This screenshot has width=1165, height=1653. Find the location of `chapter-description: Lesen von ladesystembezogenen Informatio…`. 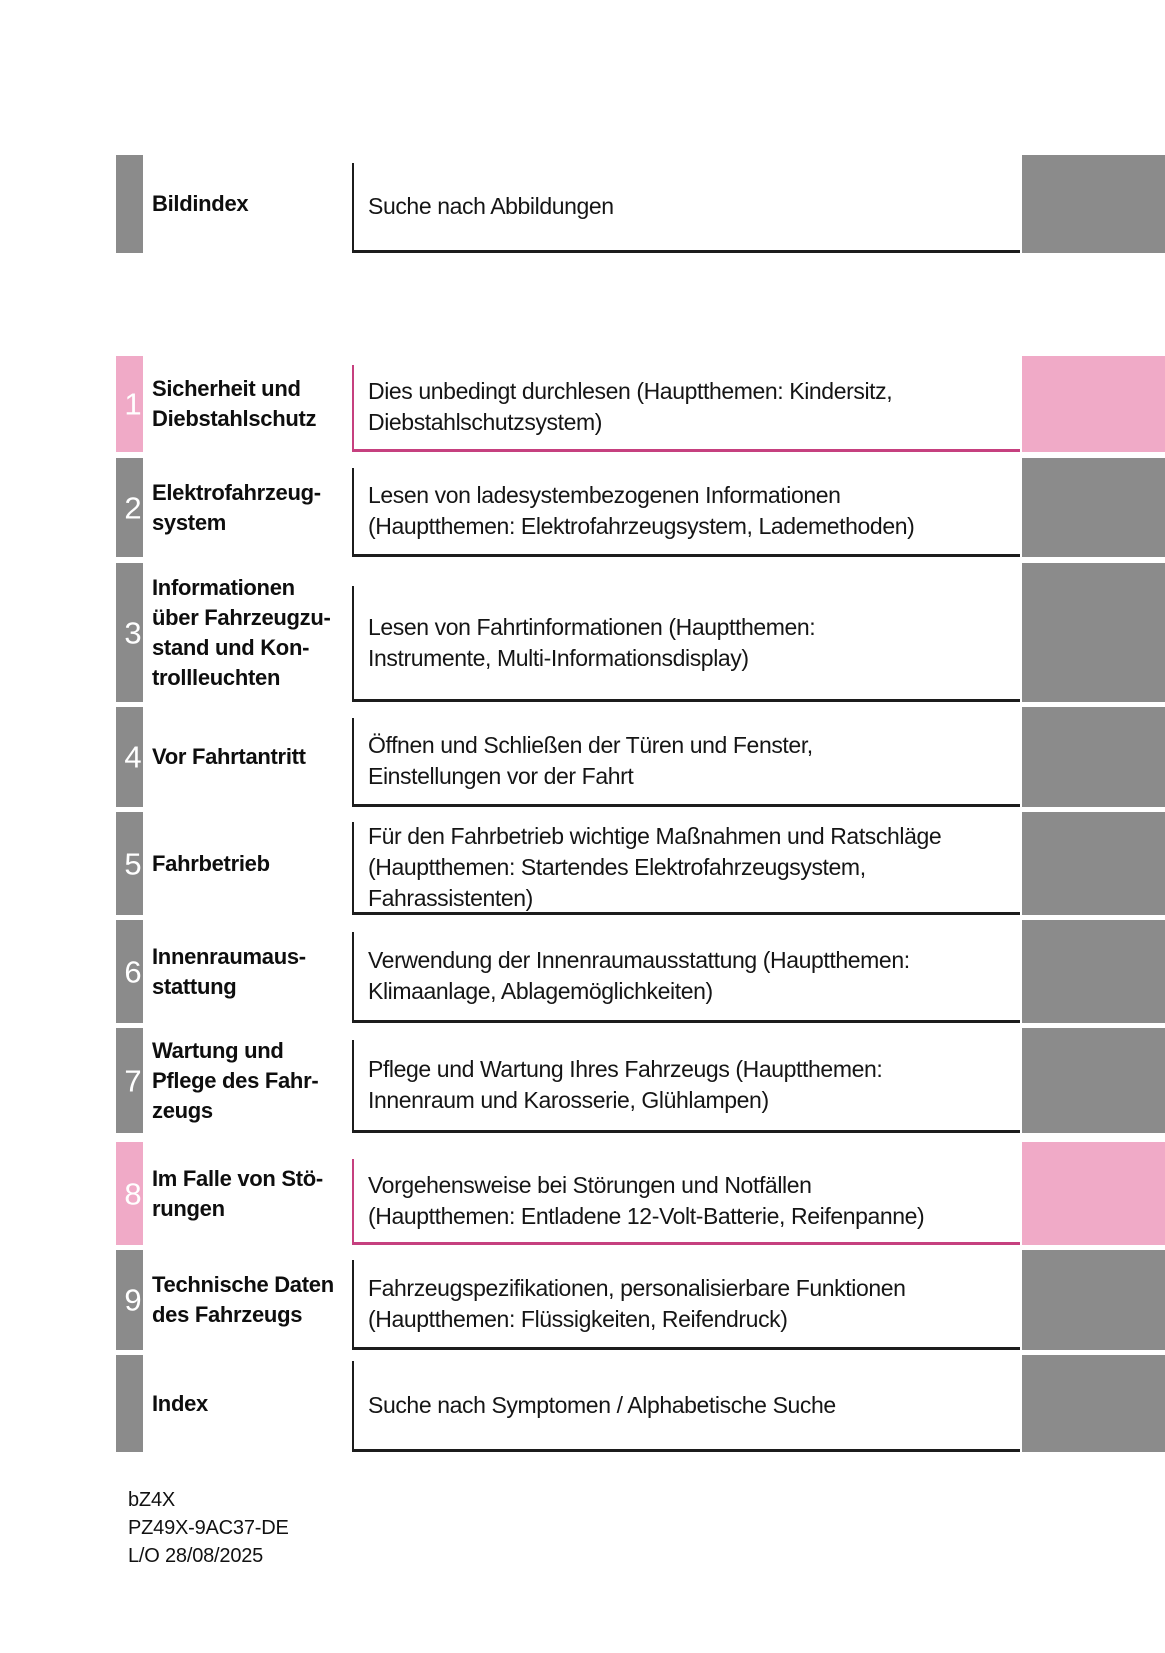

chapter-description: Lesen von ladesystembezogenen Informatio… is located at coordinates (641, 510).